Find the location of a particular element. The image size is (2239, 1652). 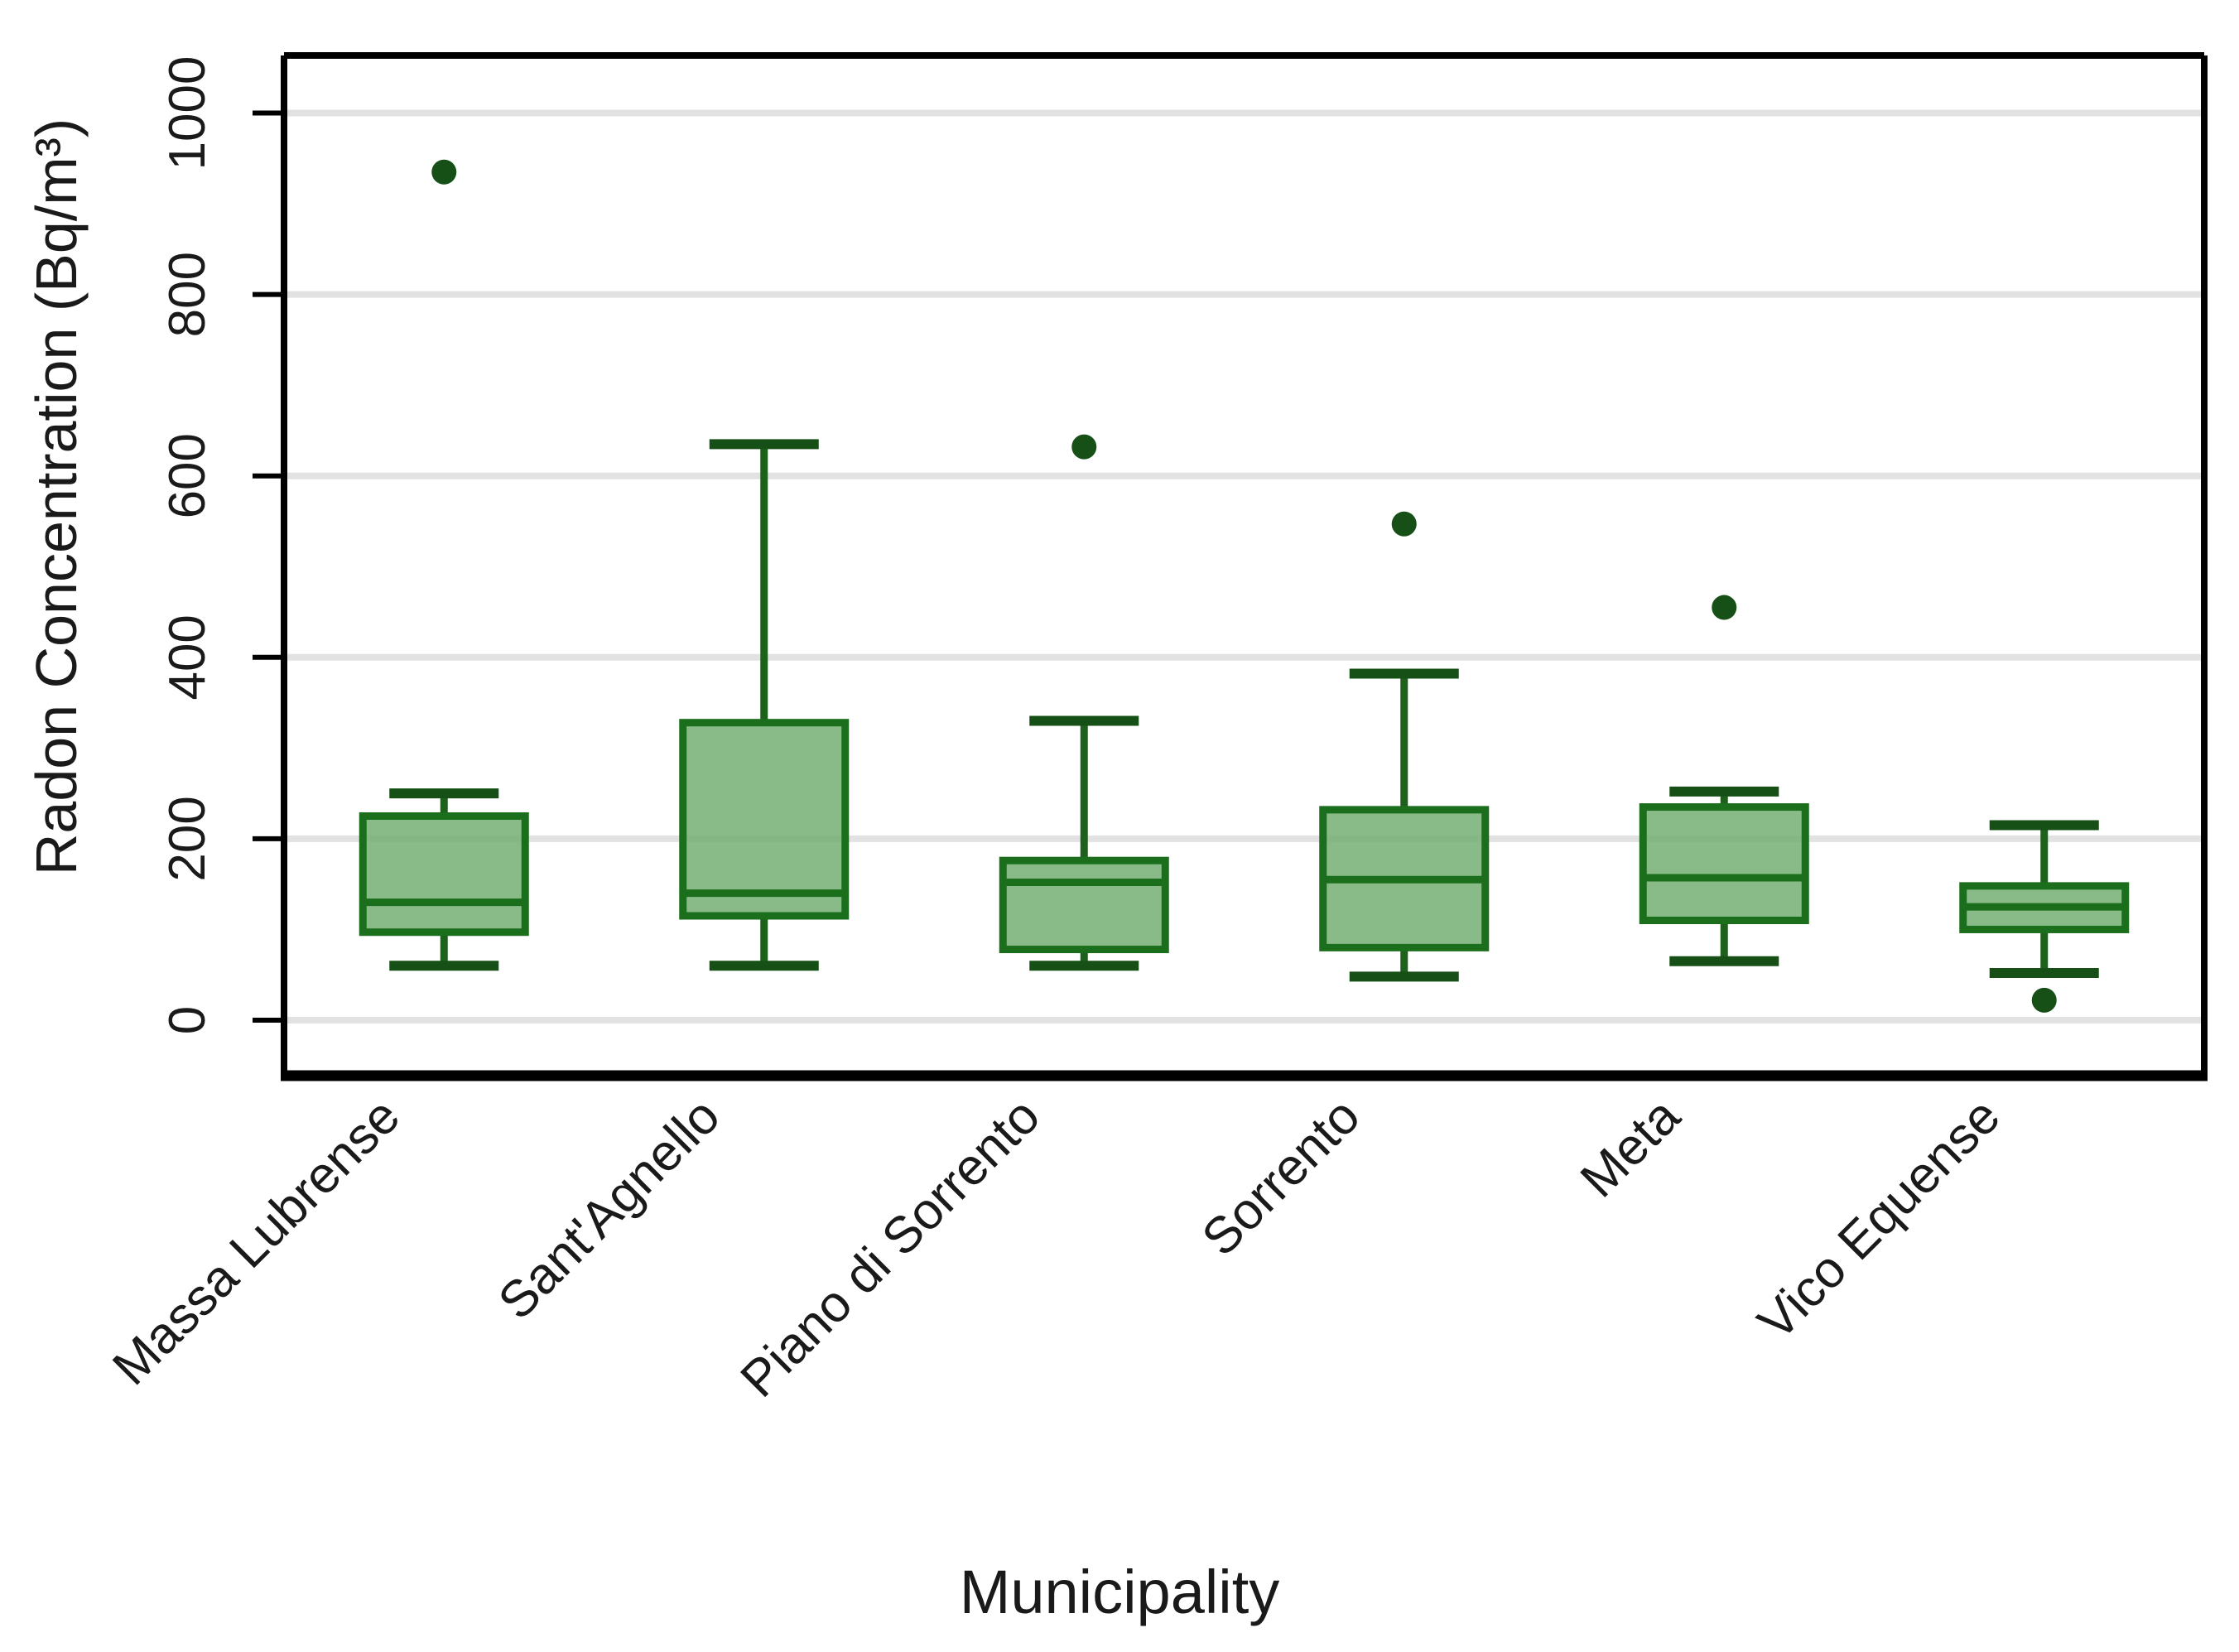

y-tick-label-800: 800 is located at coordinates (187, 294).